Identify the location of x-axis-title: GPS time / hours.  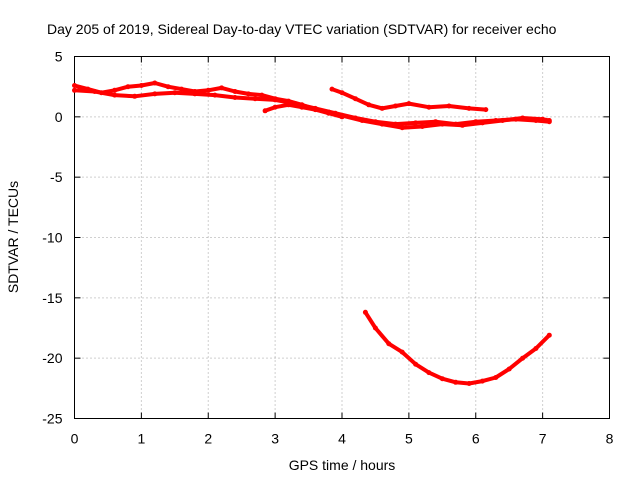
(342, 465).